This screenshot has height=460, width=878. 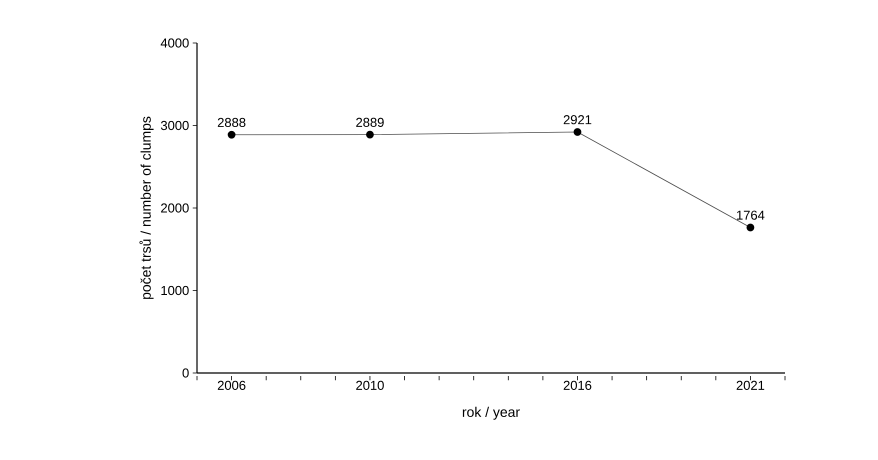 What do you see at coordinates (175, 208) in the screenshot?
I see `y-tick-label: 2000` at bounding box center [175, 208].